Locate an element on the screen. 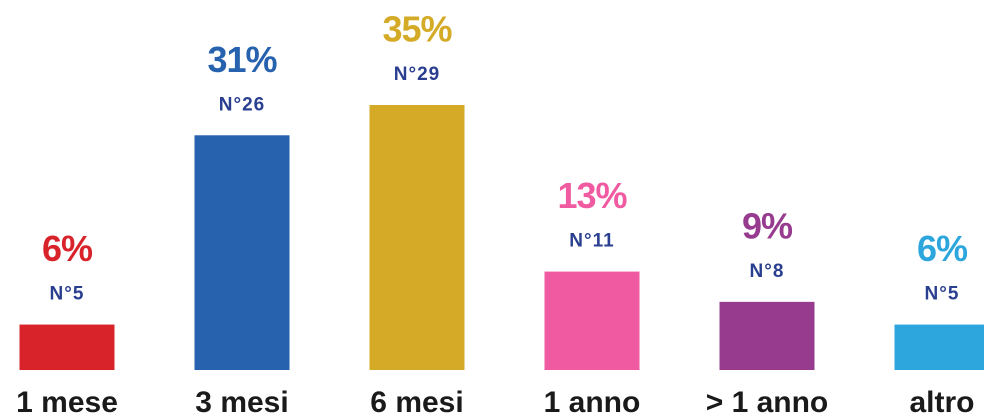 Image resolution: width=984 pixels, height=420 pixels. category-label: > 1 anno is located at coordinates (767, 402).